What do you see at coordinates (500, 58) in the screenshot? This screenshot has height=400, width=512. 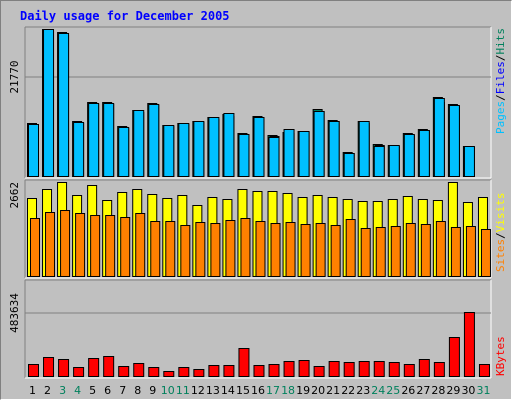 I see `legend-item: /` at bounding box center [500, 58].